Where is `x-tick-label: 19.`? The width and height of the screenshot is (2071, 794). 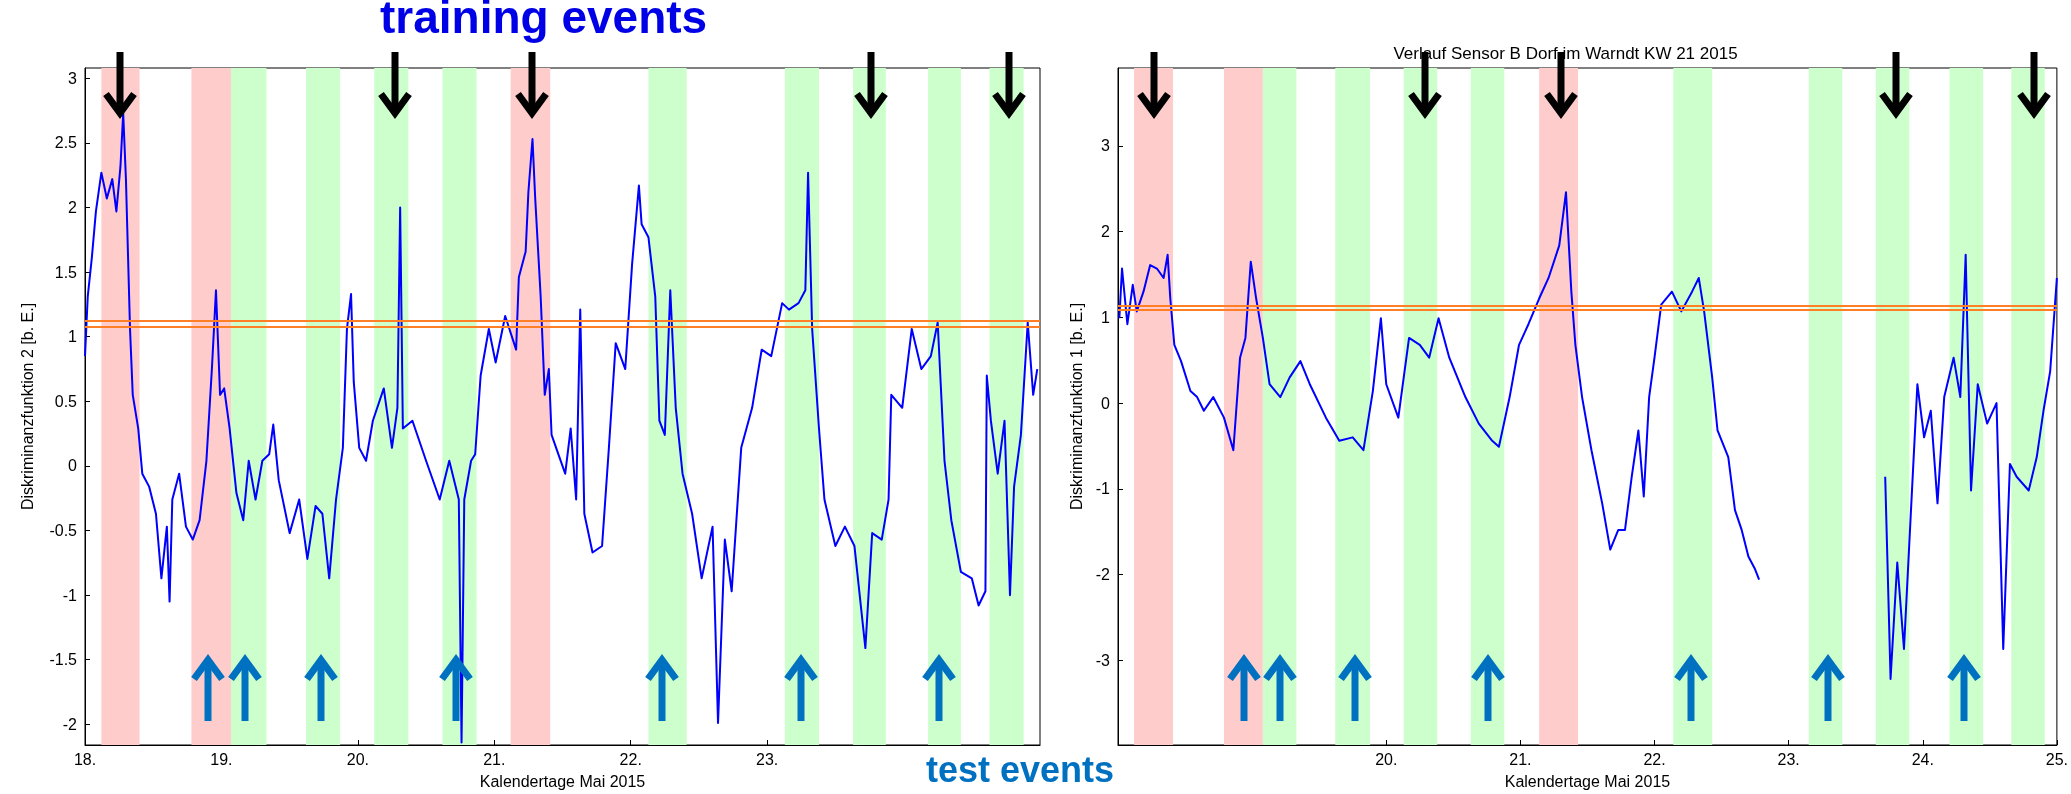
x-tick-label: 19. is located at coordinates (221, 759).